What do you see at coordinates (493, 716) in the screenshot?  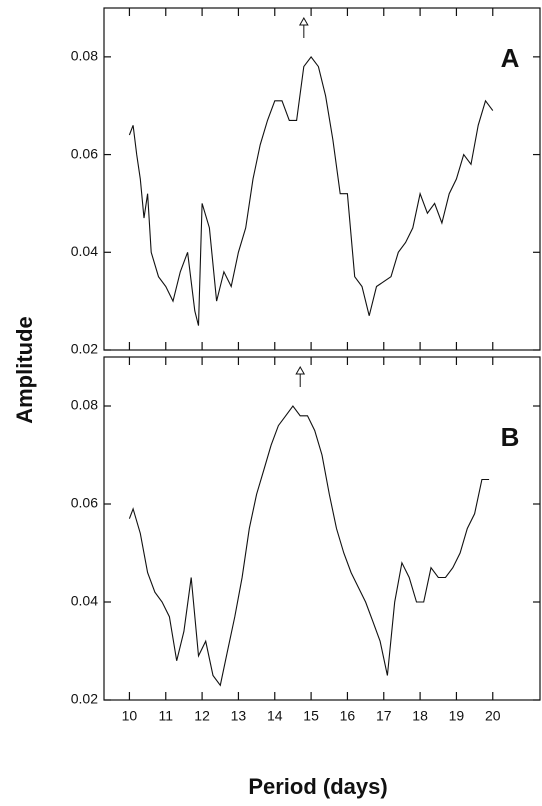 I see `x-tick-label: 20` at bounding box center [493, 716].